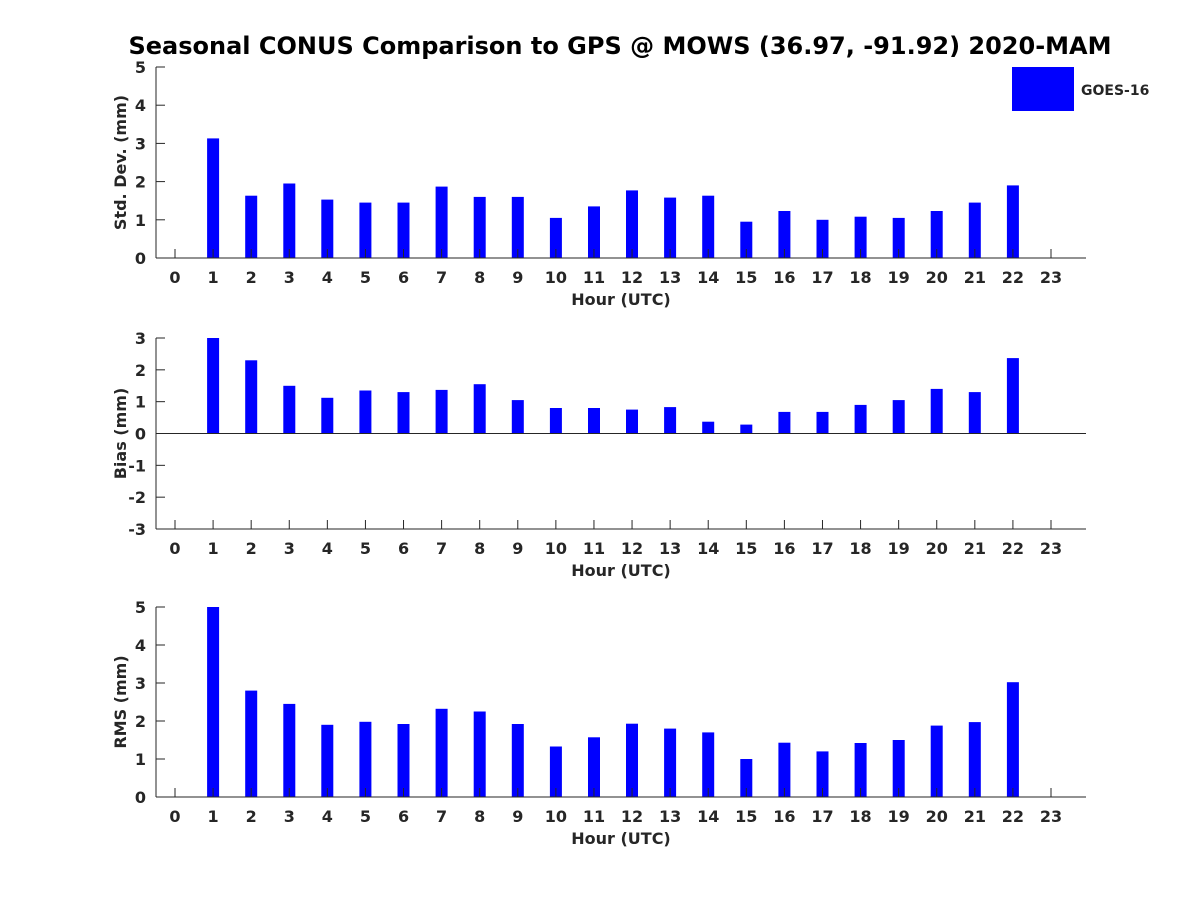 This screenshot has width=1200, height=900. Describe the element at coordinates (1080, 89) in the screenshot. I see `legend: GOES-16` at that location.